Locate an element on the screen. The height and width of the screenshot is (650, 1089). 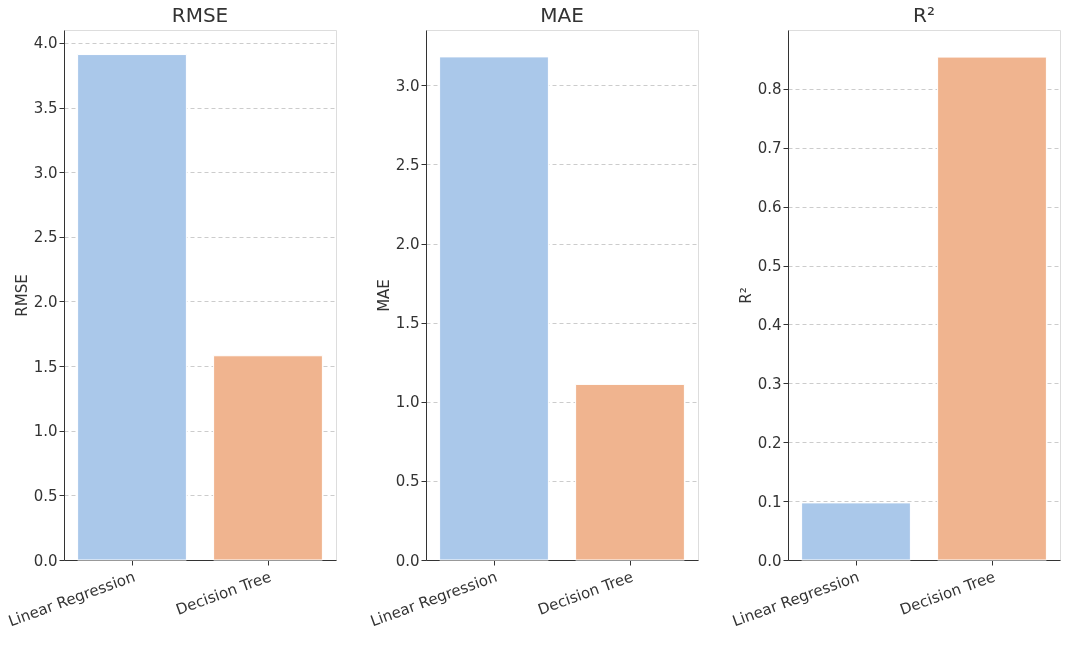
y-tick-label: 0.8 is located at coordinates (769, 89).